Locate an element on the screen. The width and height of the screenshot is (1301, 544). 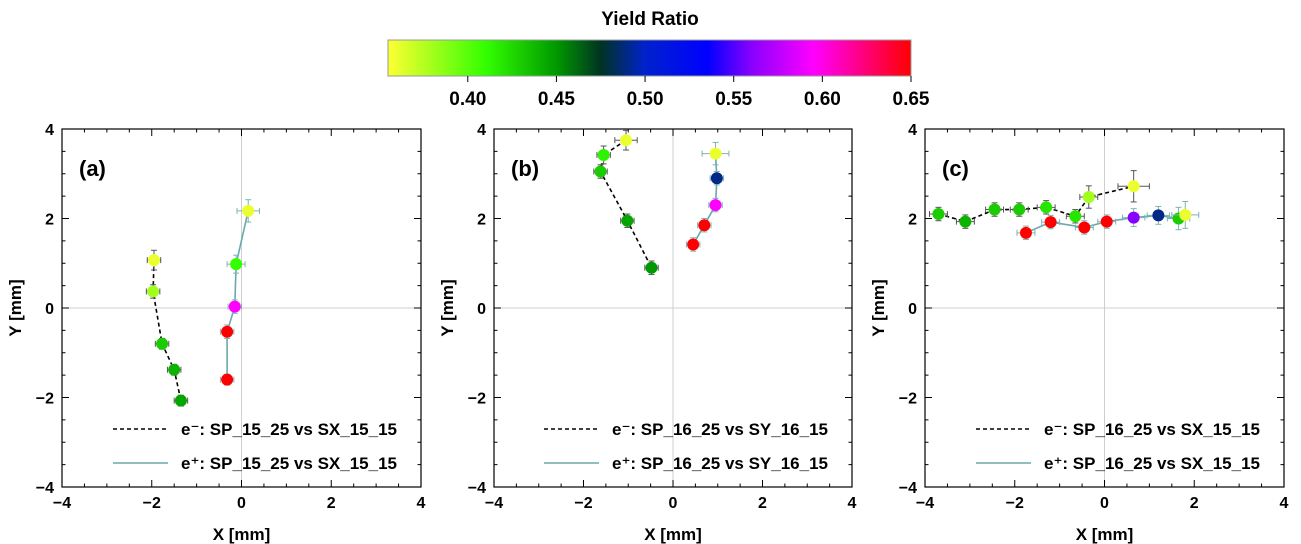
colorbar-tick-label: 0.50 is located at coordinates (645, 99).